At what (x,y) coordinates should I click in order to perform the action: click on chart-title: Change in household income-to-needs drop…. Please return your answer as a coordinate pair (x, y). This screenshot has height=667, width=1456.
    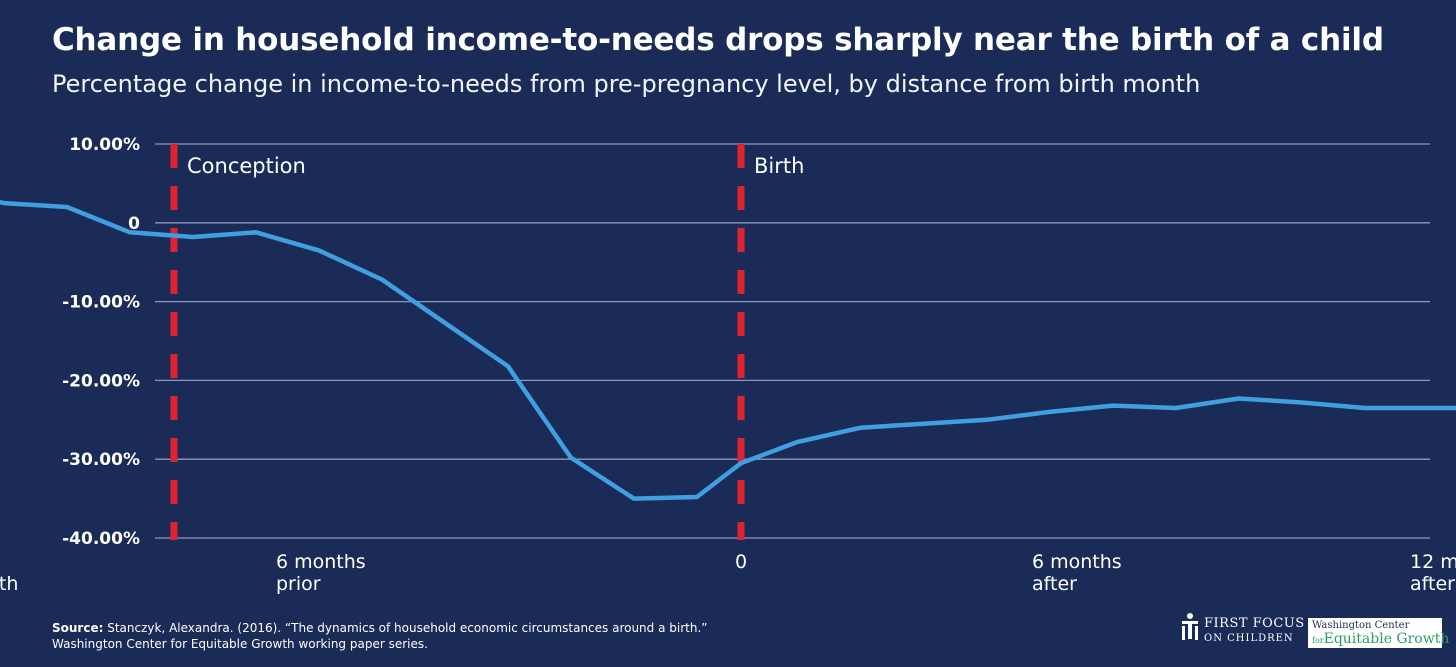
    Looking at the image, I should click on (718, 40).